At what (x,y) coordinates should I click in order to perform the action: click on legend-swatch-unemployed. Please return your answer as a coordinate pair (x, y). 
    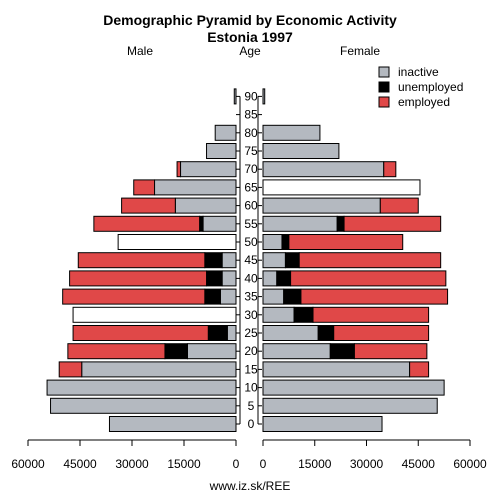
    Looking at the image, I should click on (384, 87).